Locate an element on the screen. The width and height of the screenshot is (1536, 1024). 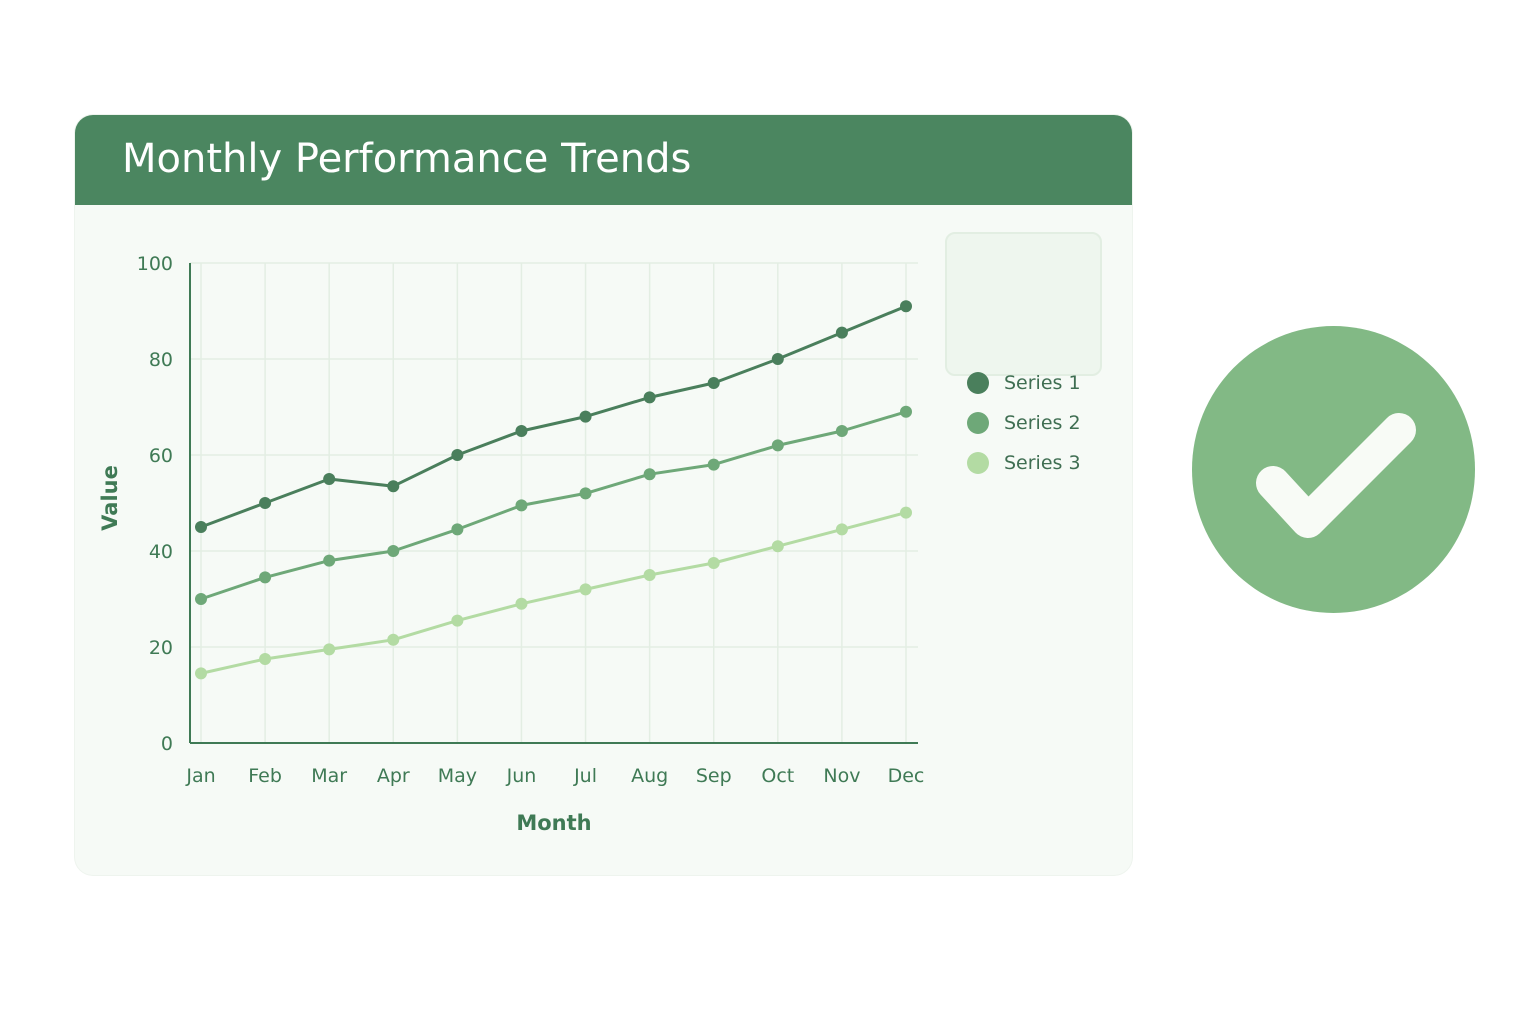
x-tick-label: Jun is located at coordinates (521, 776).